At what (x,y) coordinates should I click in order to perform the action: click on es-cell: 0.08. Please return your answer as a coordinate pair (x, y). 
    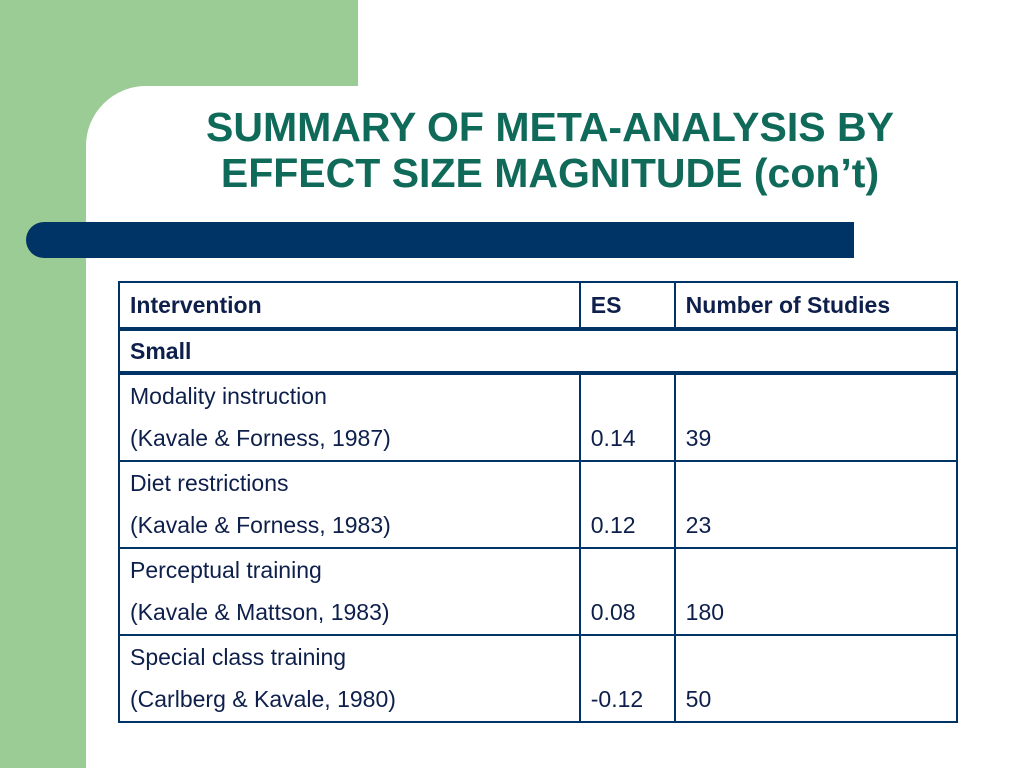
    Looking at the image, I should click on (627, 591).